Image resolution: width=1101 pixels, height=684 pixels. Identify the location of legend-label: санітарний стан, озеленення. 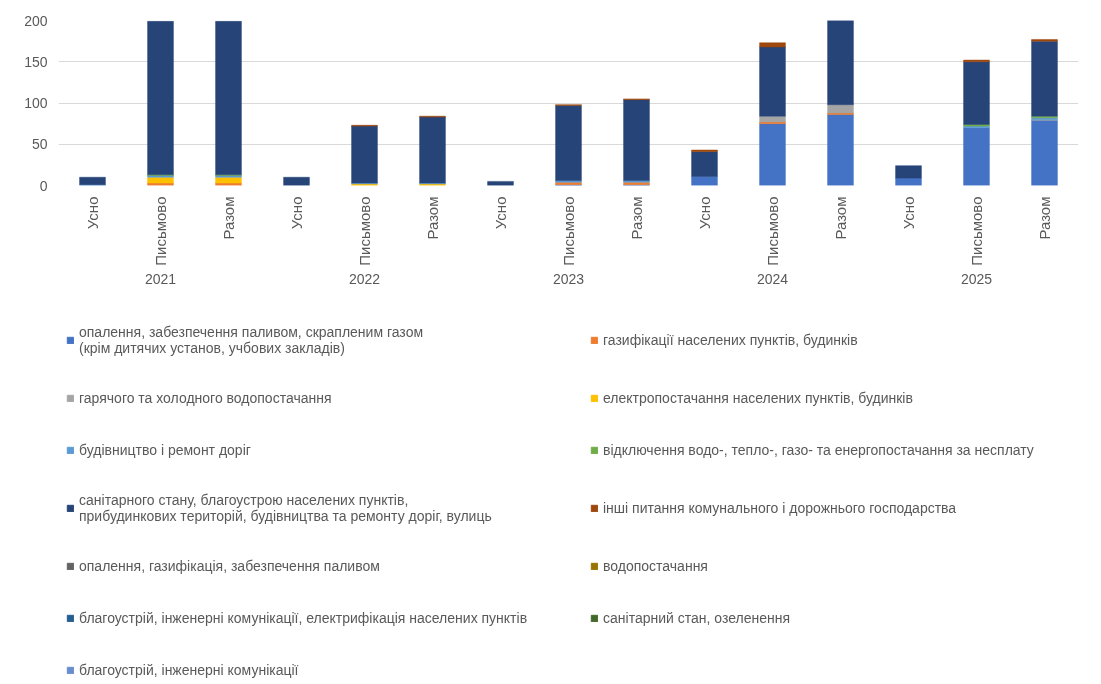
(697, 618).